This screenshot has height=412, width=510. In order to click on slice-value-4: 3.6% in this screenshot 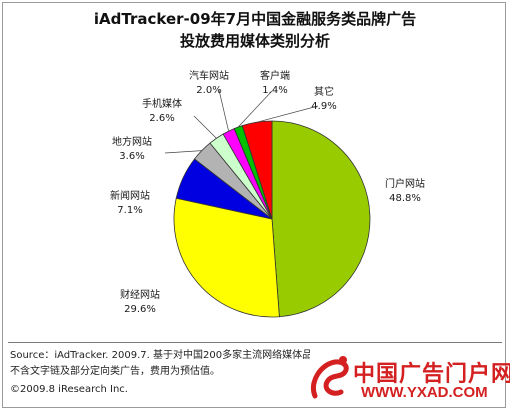, I will do `click(131, 156)`.